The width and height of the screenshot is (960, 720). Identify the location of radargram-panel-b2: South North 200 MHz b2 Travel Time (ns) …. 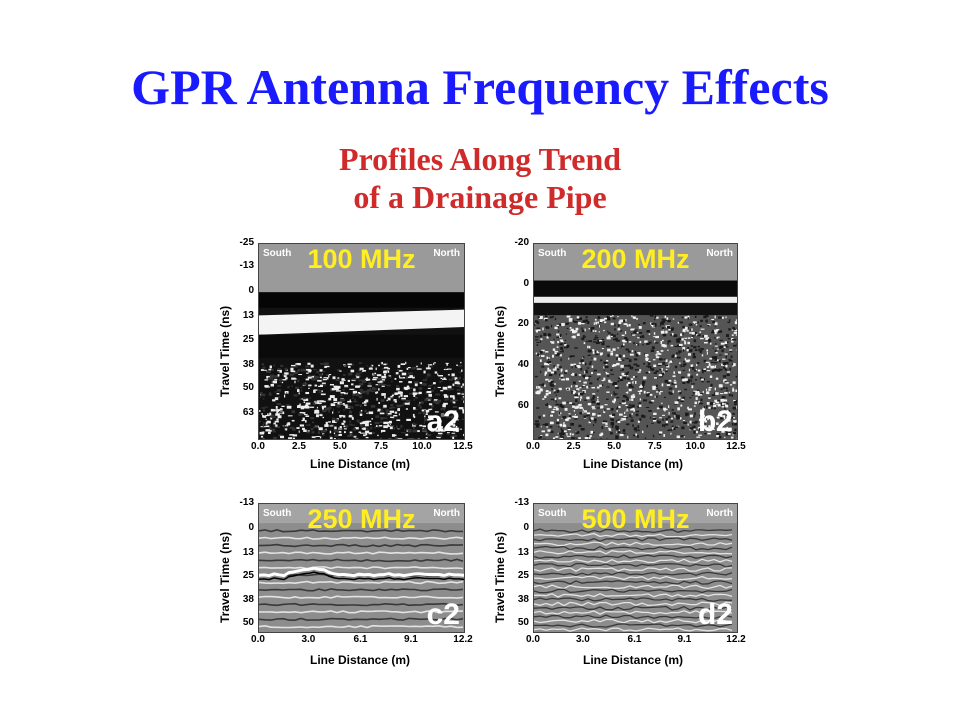
(615, 355).